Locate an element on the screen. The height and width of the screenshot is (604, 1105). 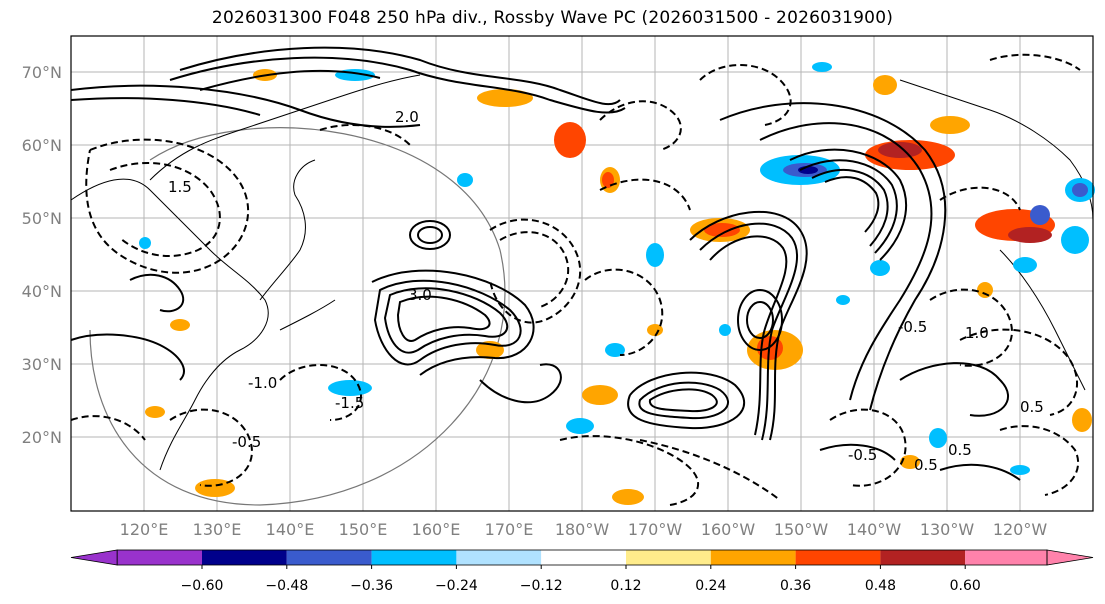
colorbar-tick-label: −0.12 is located at coordinates (541, 586).